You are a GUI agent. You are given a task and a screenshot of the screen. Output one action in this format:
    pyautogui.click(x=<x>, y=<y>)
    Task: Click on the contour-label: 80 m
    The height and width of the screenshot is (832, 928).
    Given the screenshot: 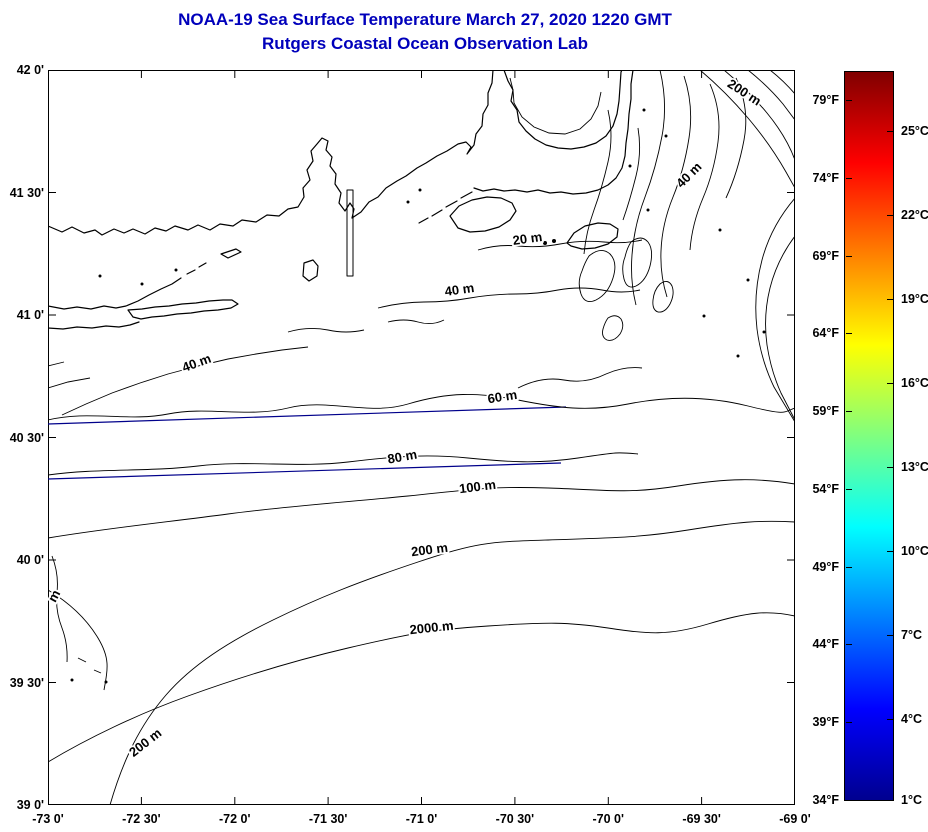 What is the action you would take?
    pyautogui.click(x=402, y=457)
    